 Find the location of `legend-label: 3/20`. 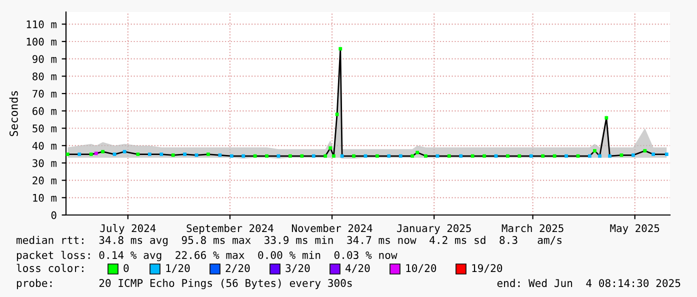

legend-label: 3/20 is located at coordinates (298, 268).